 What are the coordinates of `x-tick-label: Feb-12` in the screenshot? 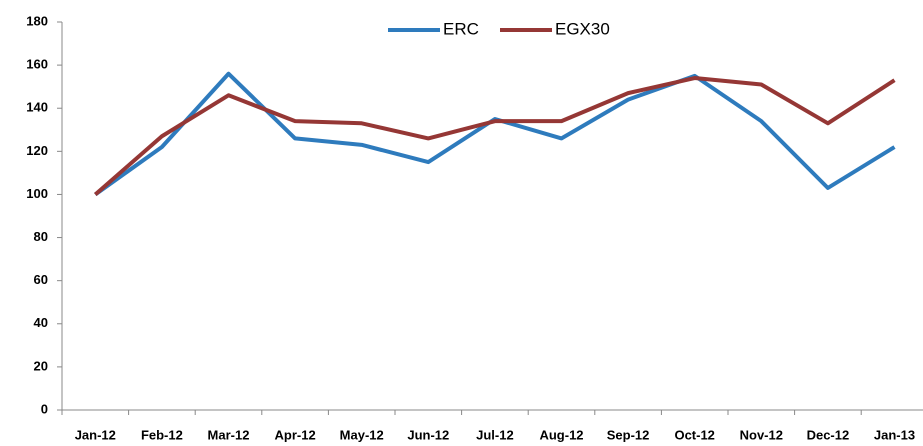 It's located at (162, 434).